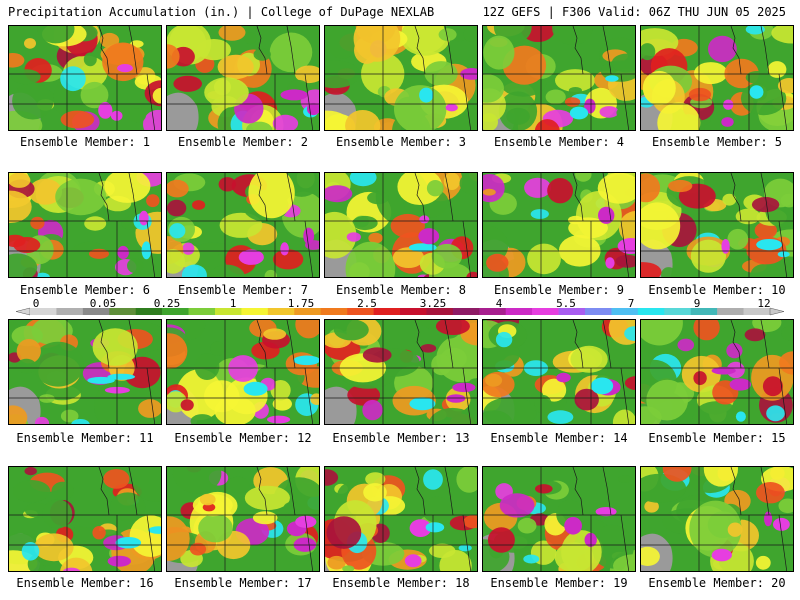  Describe the element at coordinates (777, 311) in the screenshot. I see `colorbar-max-arrow` at that location.